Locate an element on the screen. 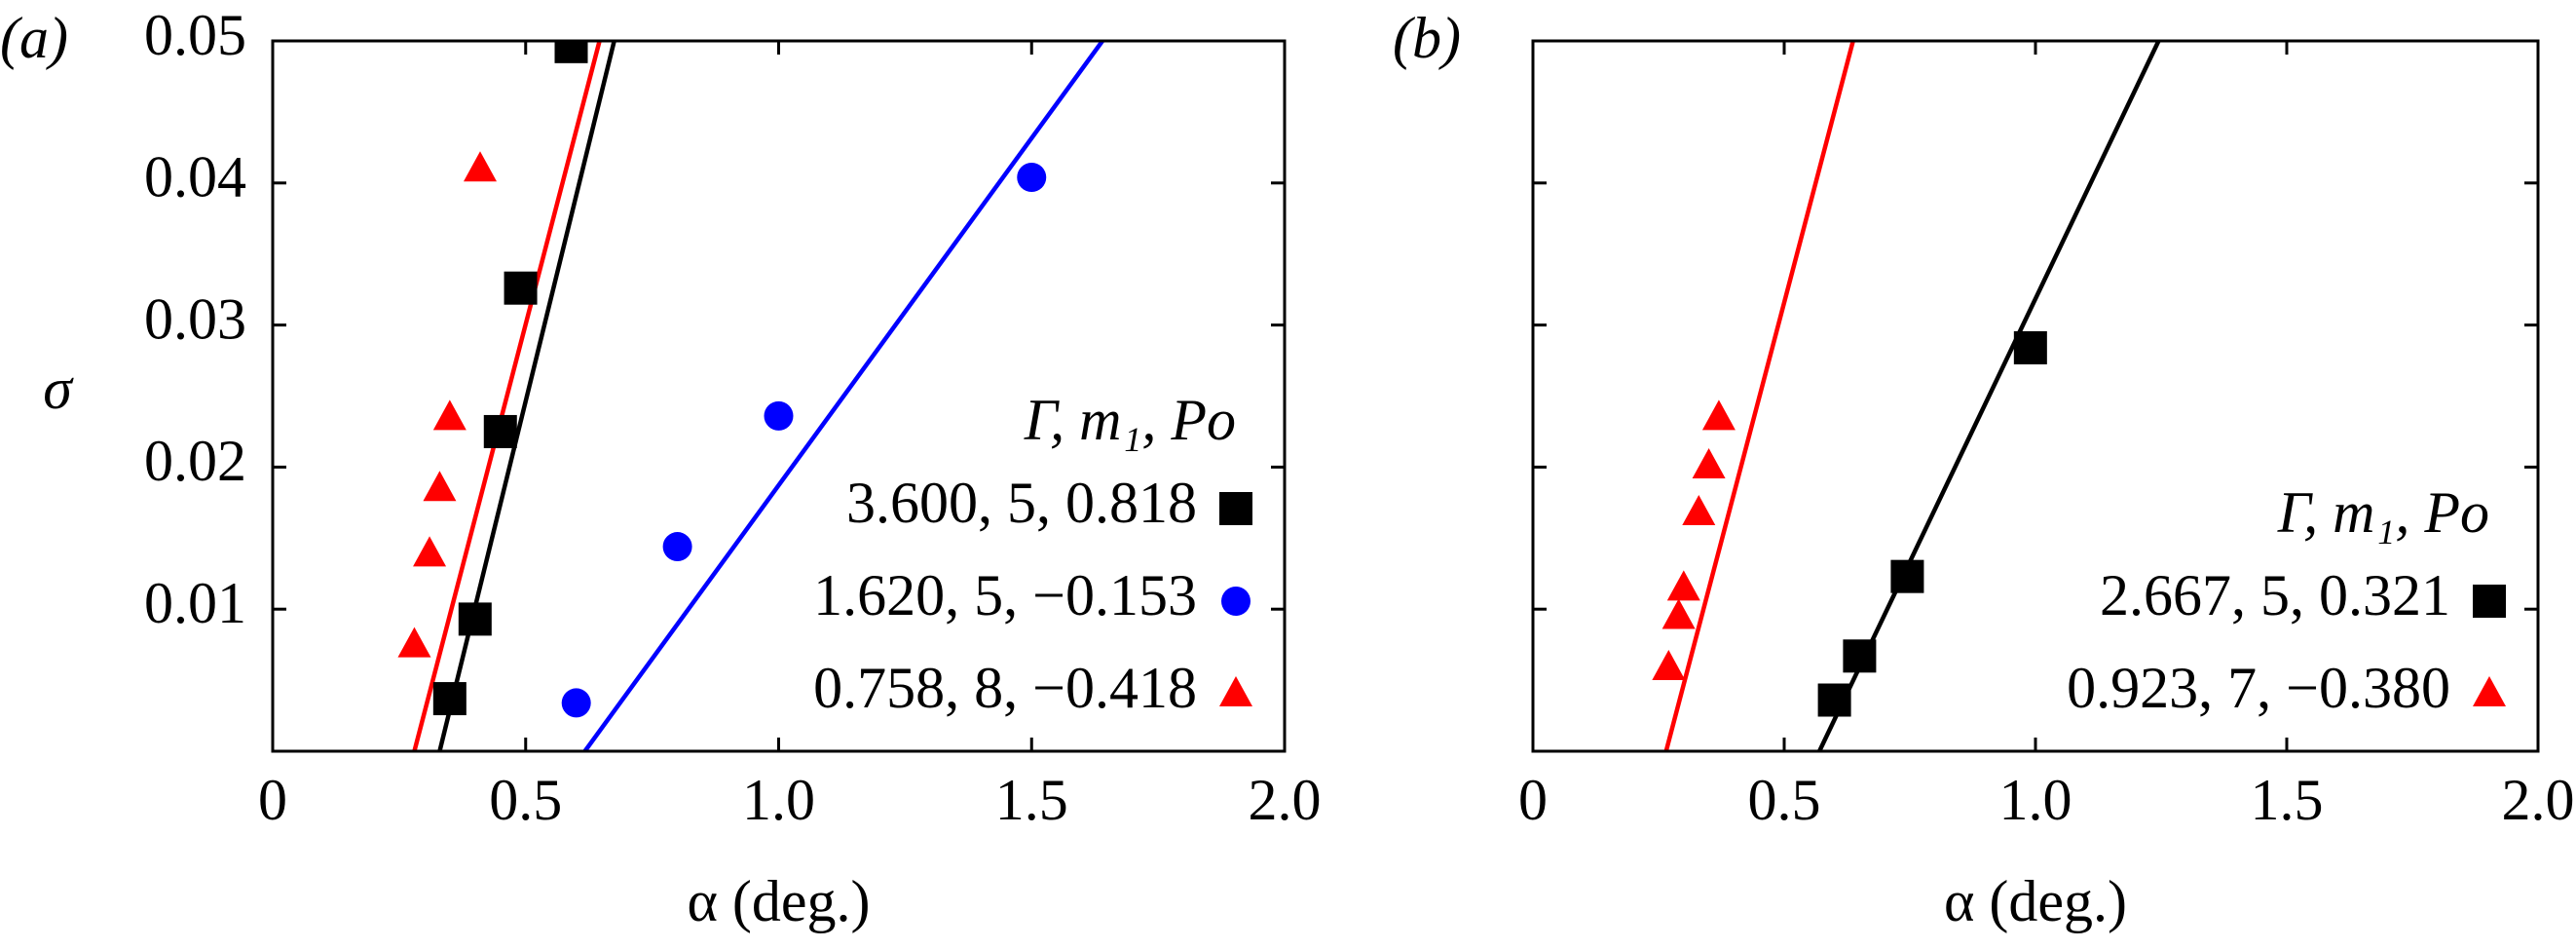  y-tick-label: 0.01 is located at coordinates (195, 603).